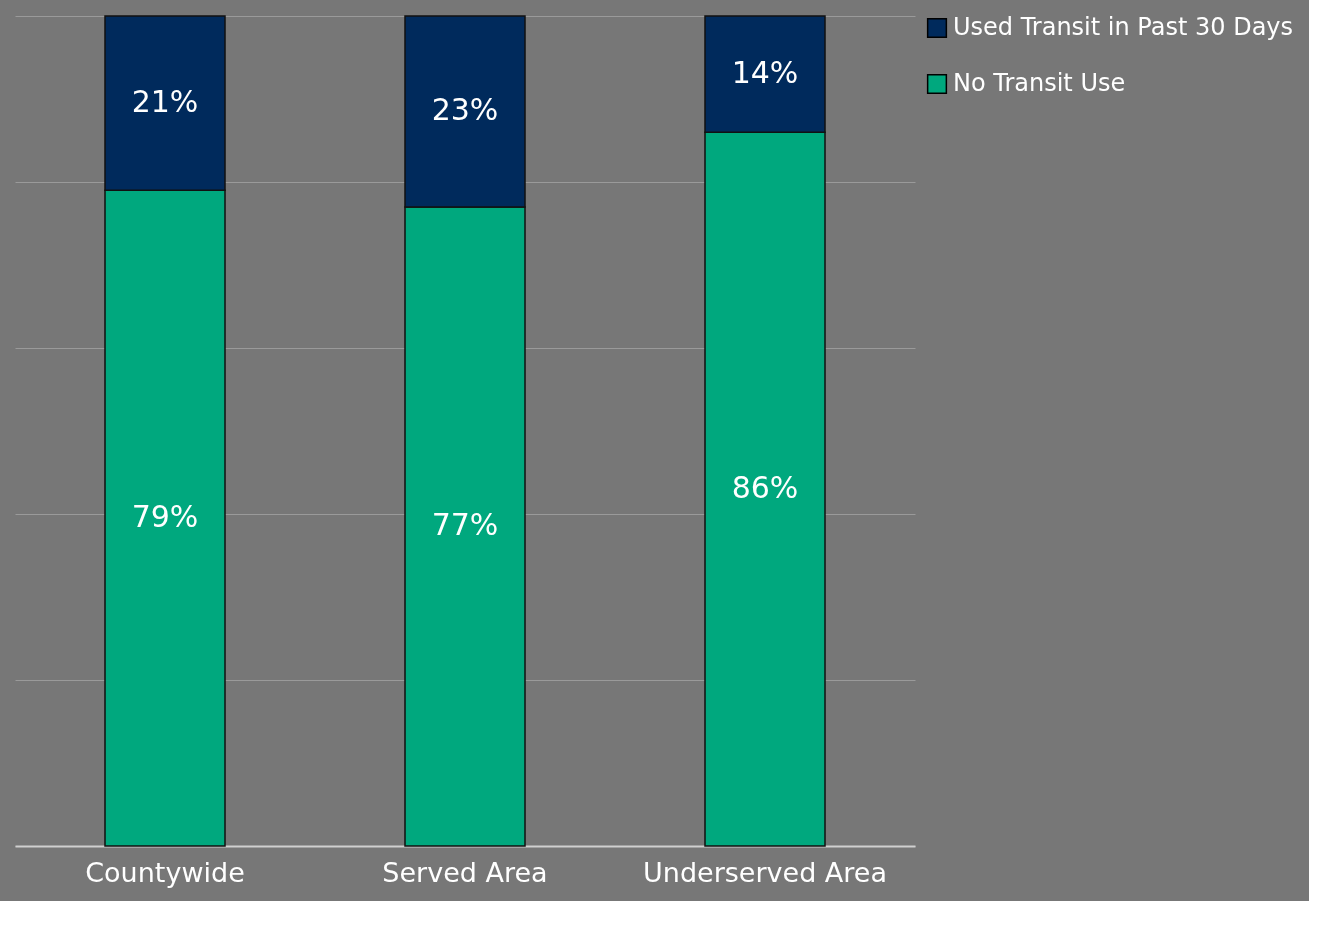  What do you see at coordinates (765, 872) in the screenshot?
I see `x-tick-label: Underserved Area` at bounding box center [765, 872].